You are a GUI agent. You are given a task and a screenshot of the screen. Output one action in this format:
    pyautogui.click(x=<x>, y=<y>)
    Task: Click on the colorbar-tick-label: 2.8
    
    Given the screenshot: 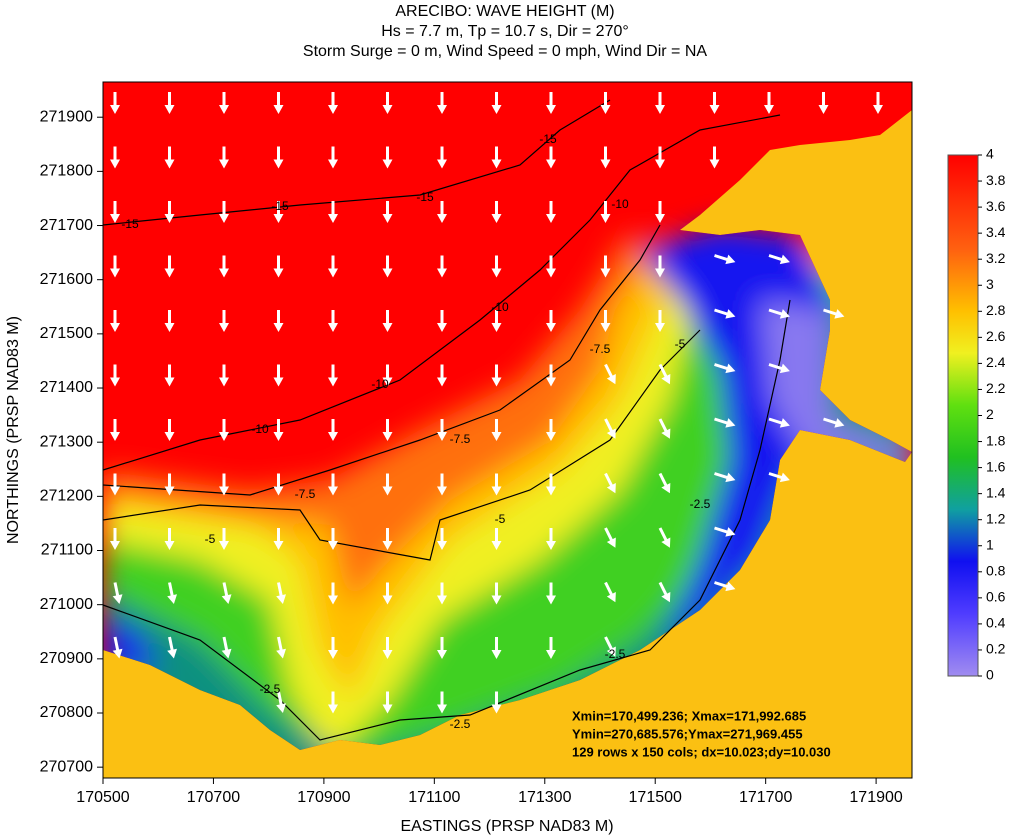 What is the action you would take?
    pyautogui.click(x=996, y=310)
    